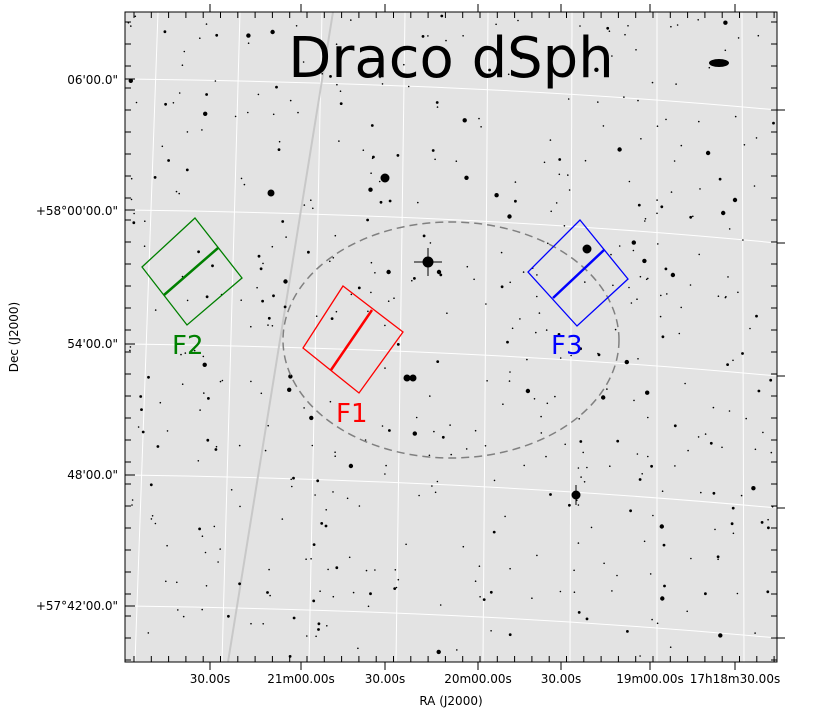  I want to click on field-label-f3: F3, so click(567, 346).